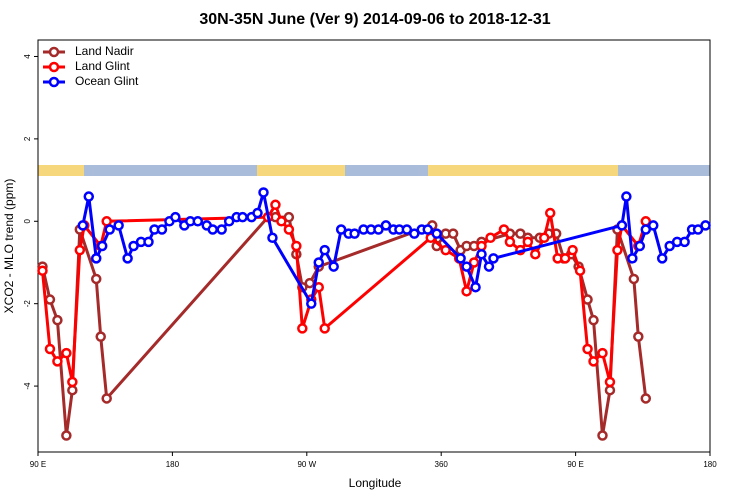  I want to click on y-tick-label: -4, so click(27, 386).